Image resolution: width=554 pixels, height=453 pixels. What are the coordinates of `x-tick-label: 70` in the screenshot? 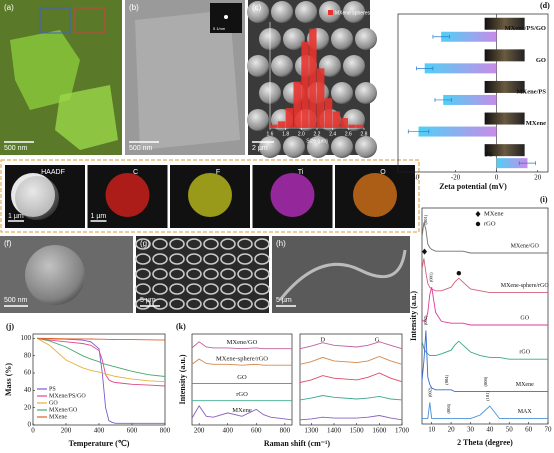 It's located at (549, 430).